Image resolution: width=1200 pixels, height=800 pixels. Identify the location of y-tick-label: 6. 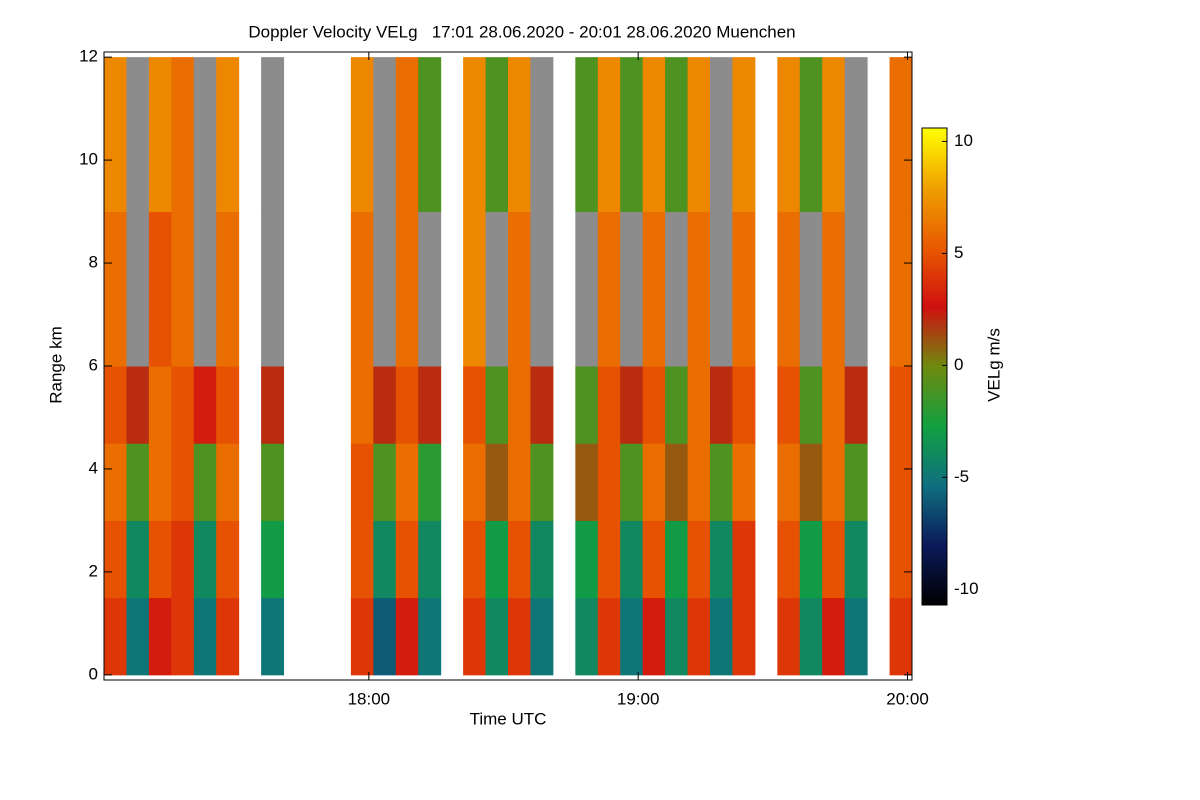
(93, 364).